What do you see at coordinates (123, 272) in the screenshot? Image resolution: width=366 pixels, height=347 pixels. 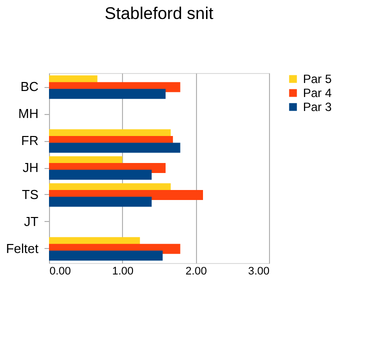 I see `x-tick-label: 1.00` at bounding box center [123, 272].